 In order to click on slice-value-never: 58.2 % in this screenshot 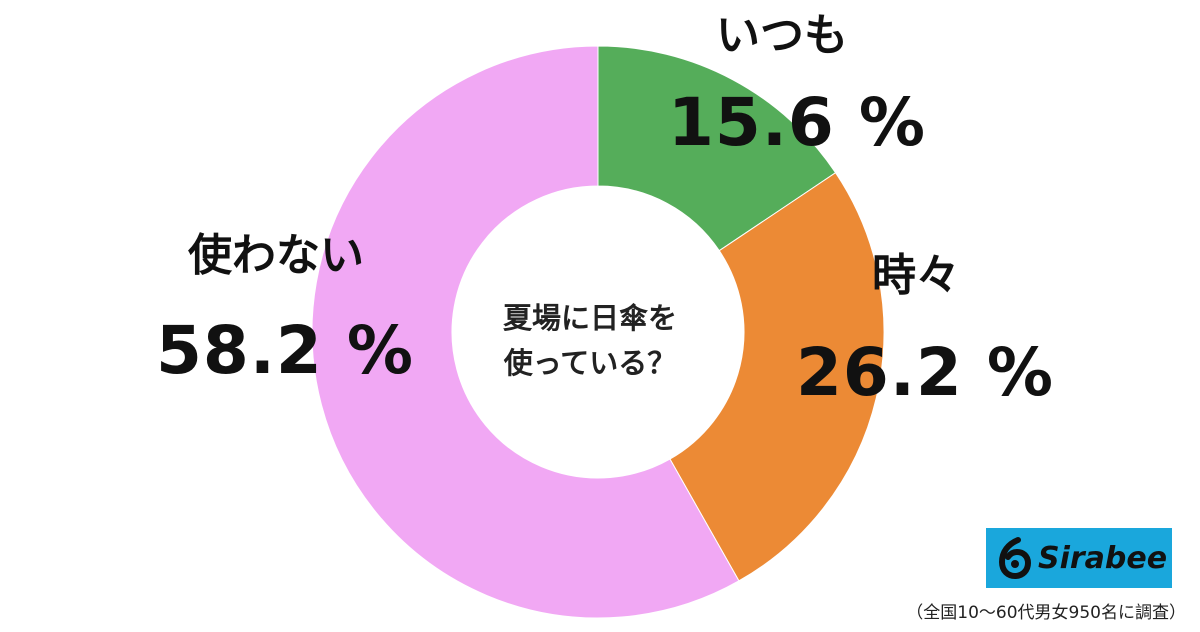, I will do `click(285, 350)`.